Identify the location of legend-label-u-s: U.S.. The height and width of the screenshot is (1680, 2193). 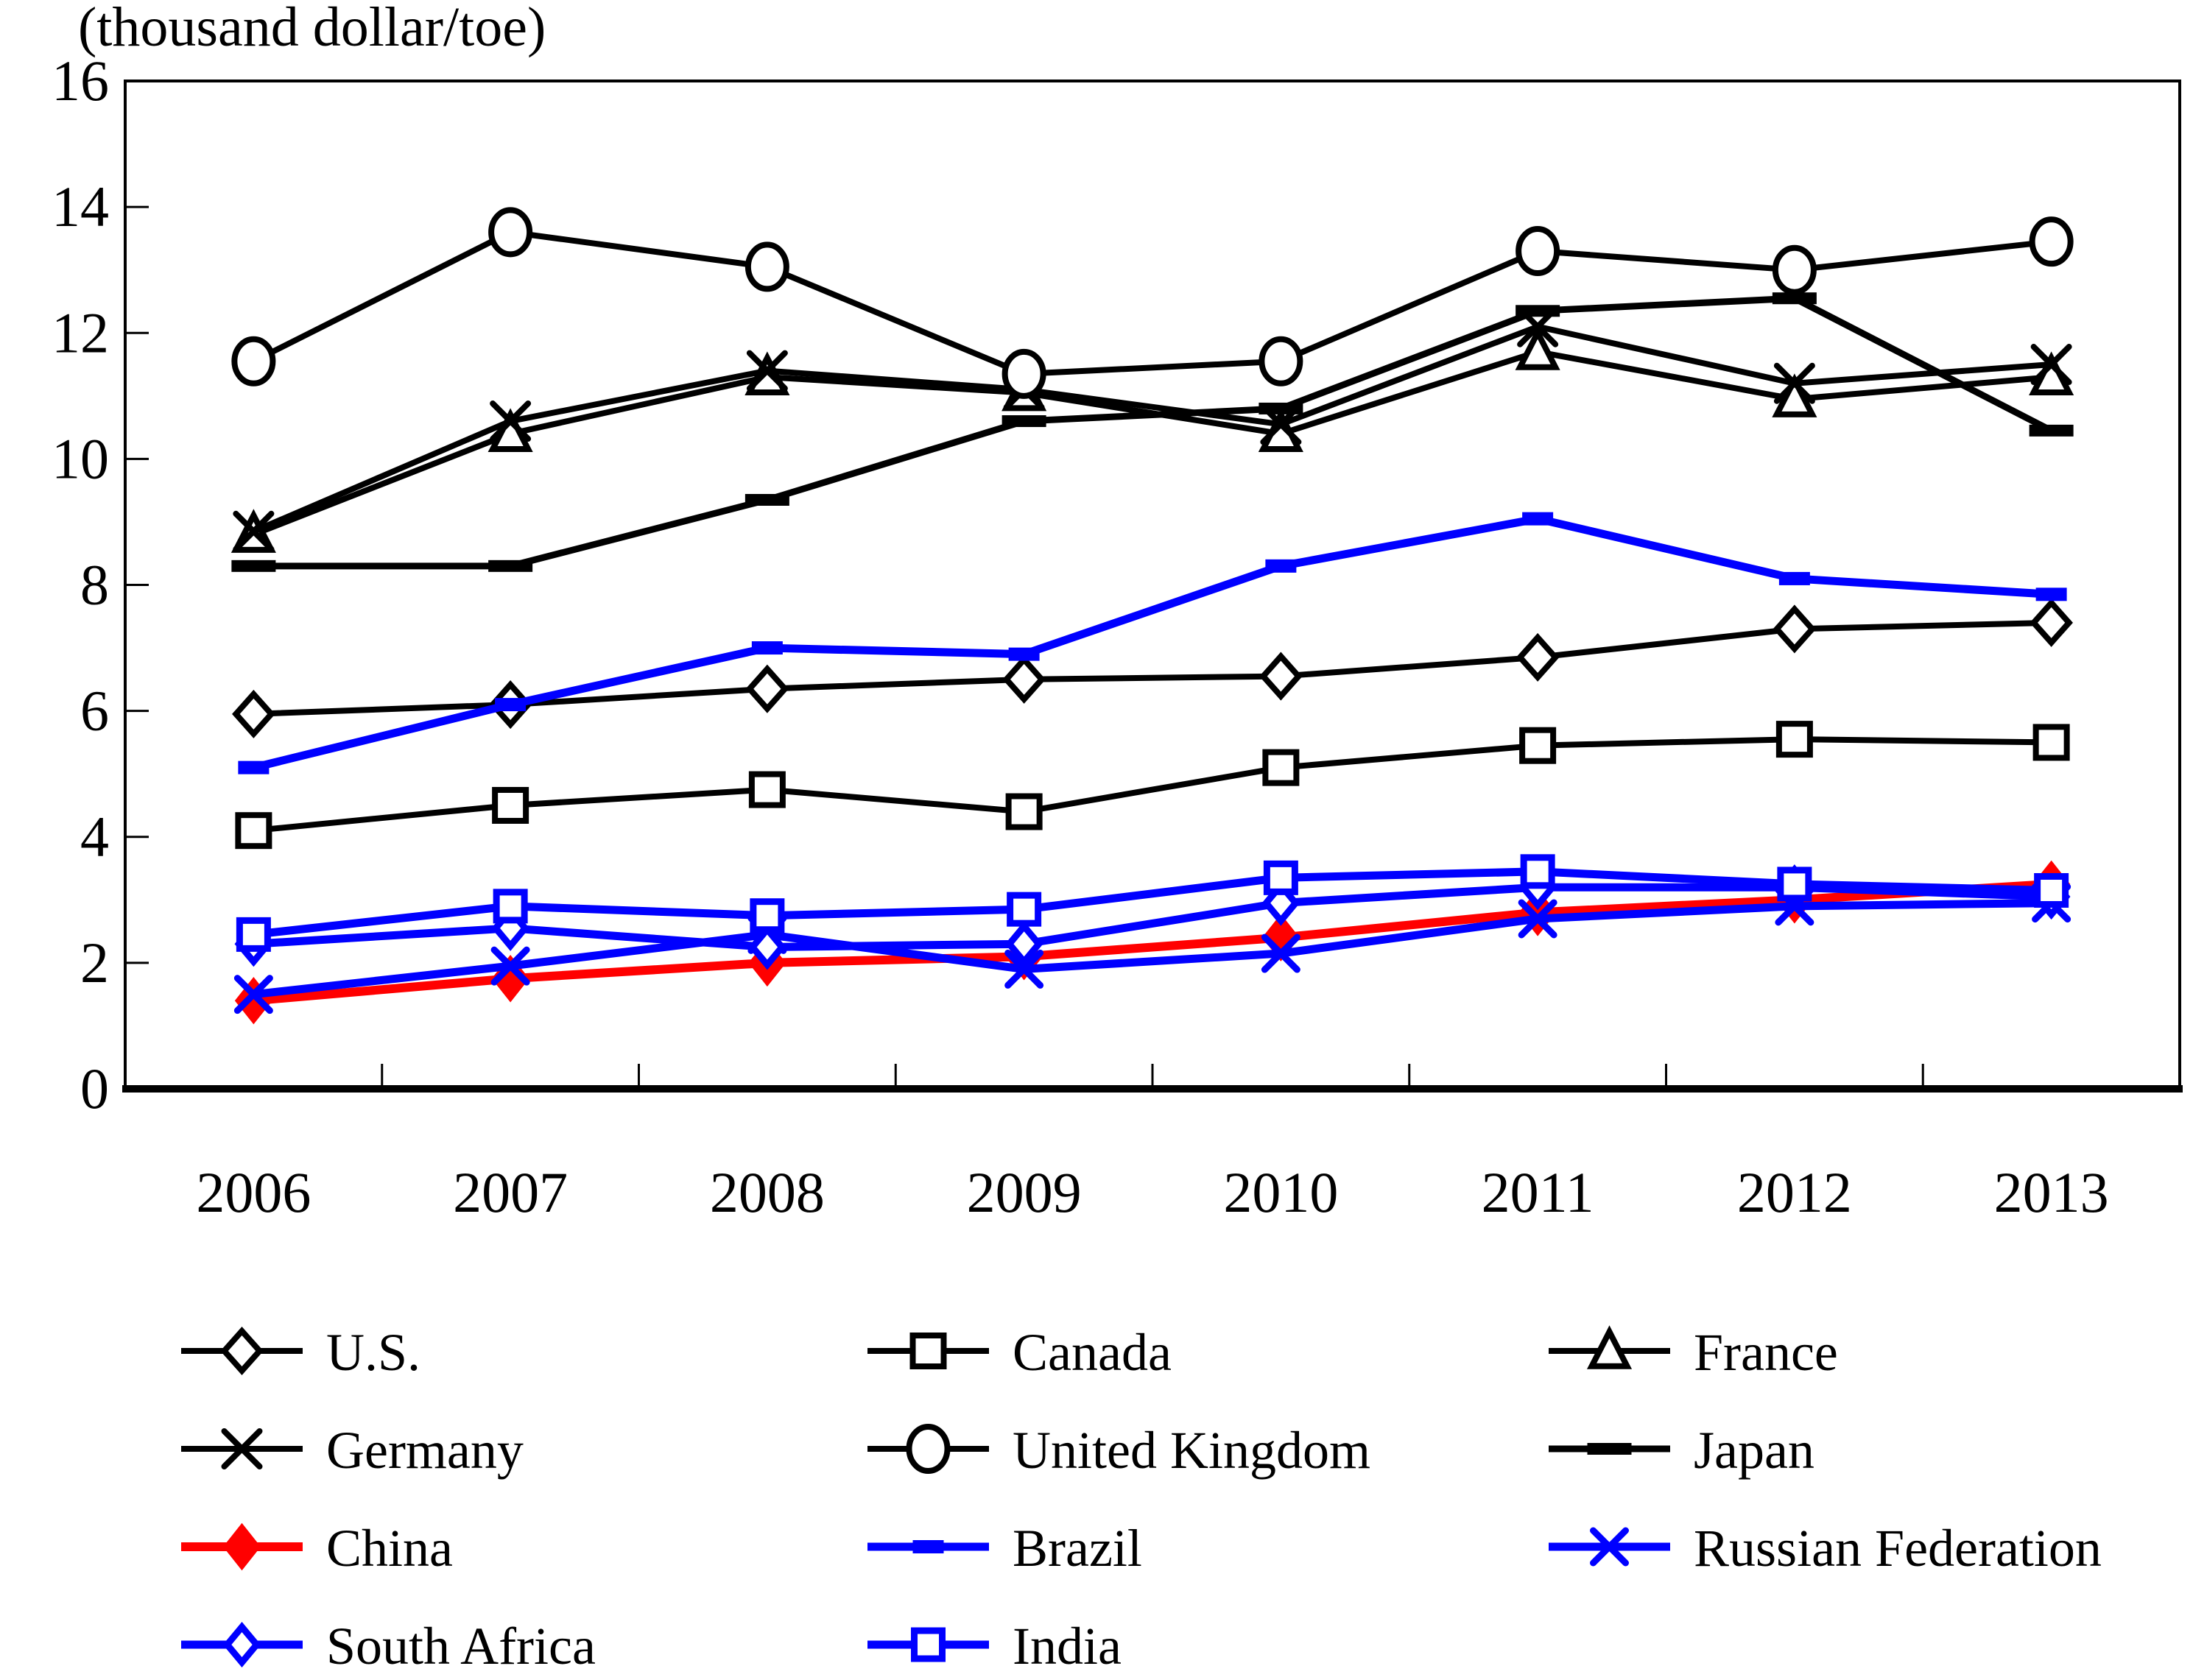
(373, 1352).